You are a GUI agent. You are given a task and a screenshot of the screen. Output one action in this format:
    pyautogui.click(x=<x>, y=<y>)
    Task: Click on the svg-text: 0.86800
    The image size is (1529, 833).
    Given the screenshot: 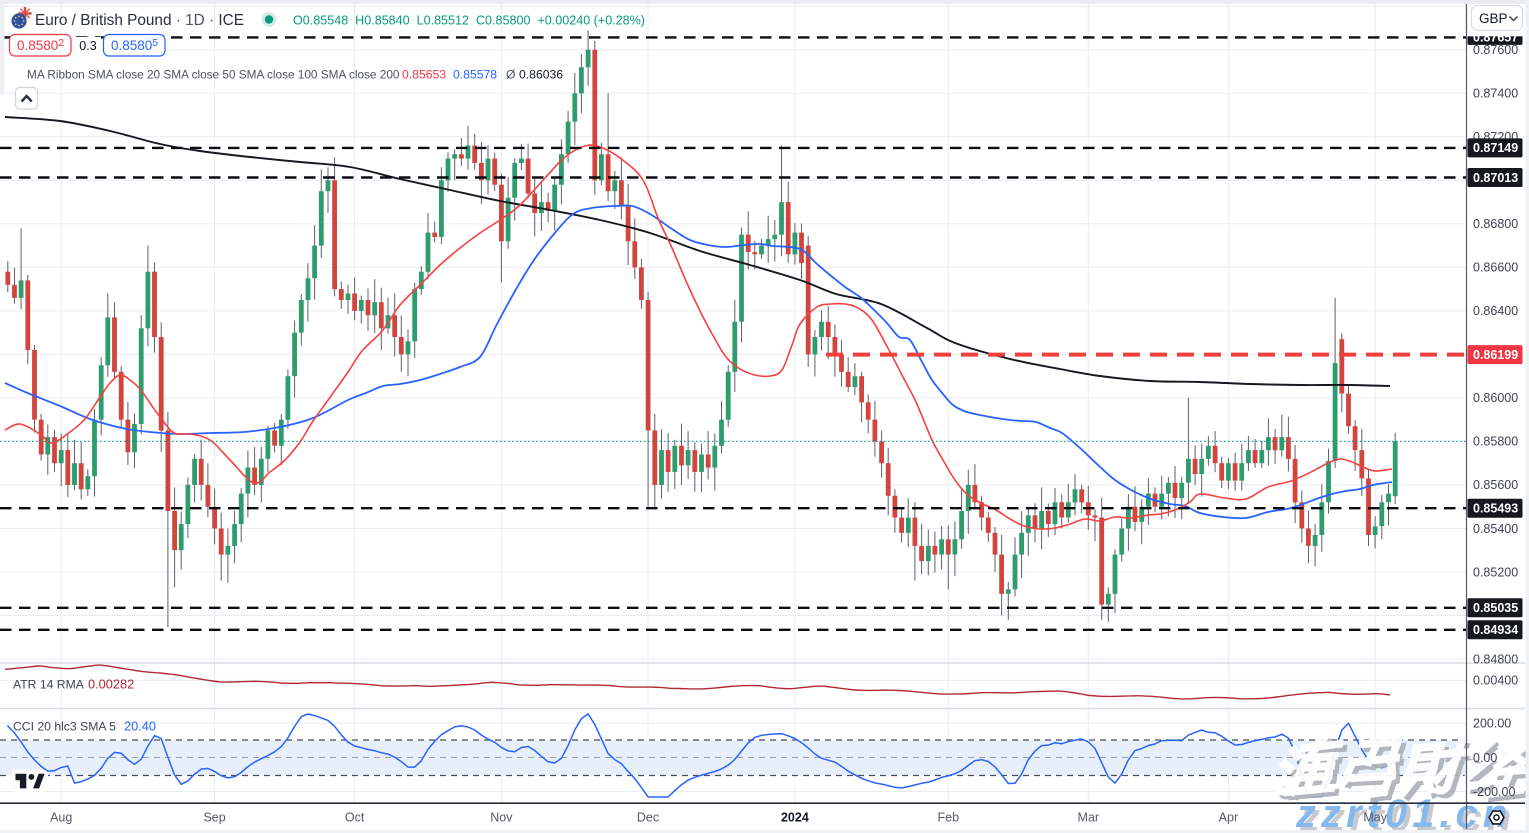 What is the action you would take?
    pyautogui.click(x=1495, y=224)
    